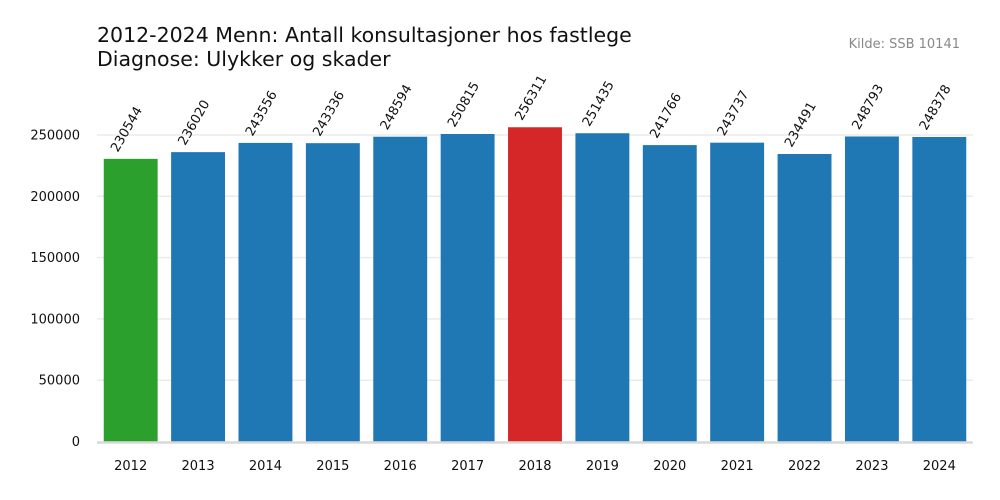  I want to click on x-tick-label: 2020, so click(669, 466).